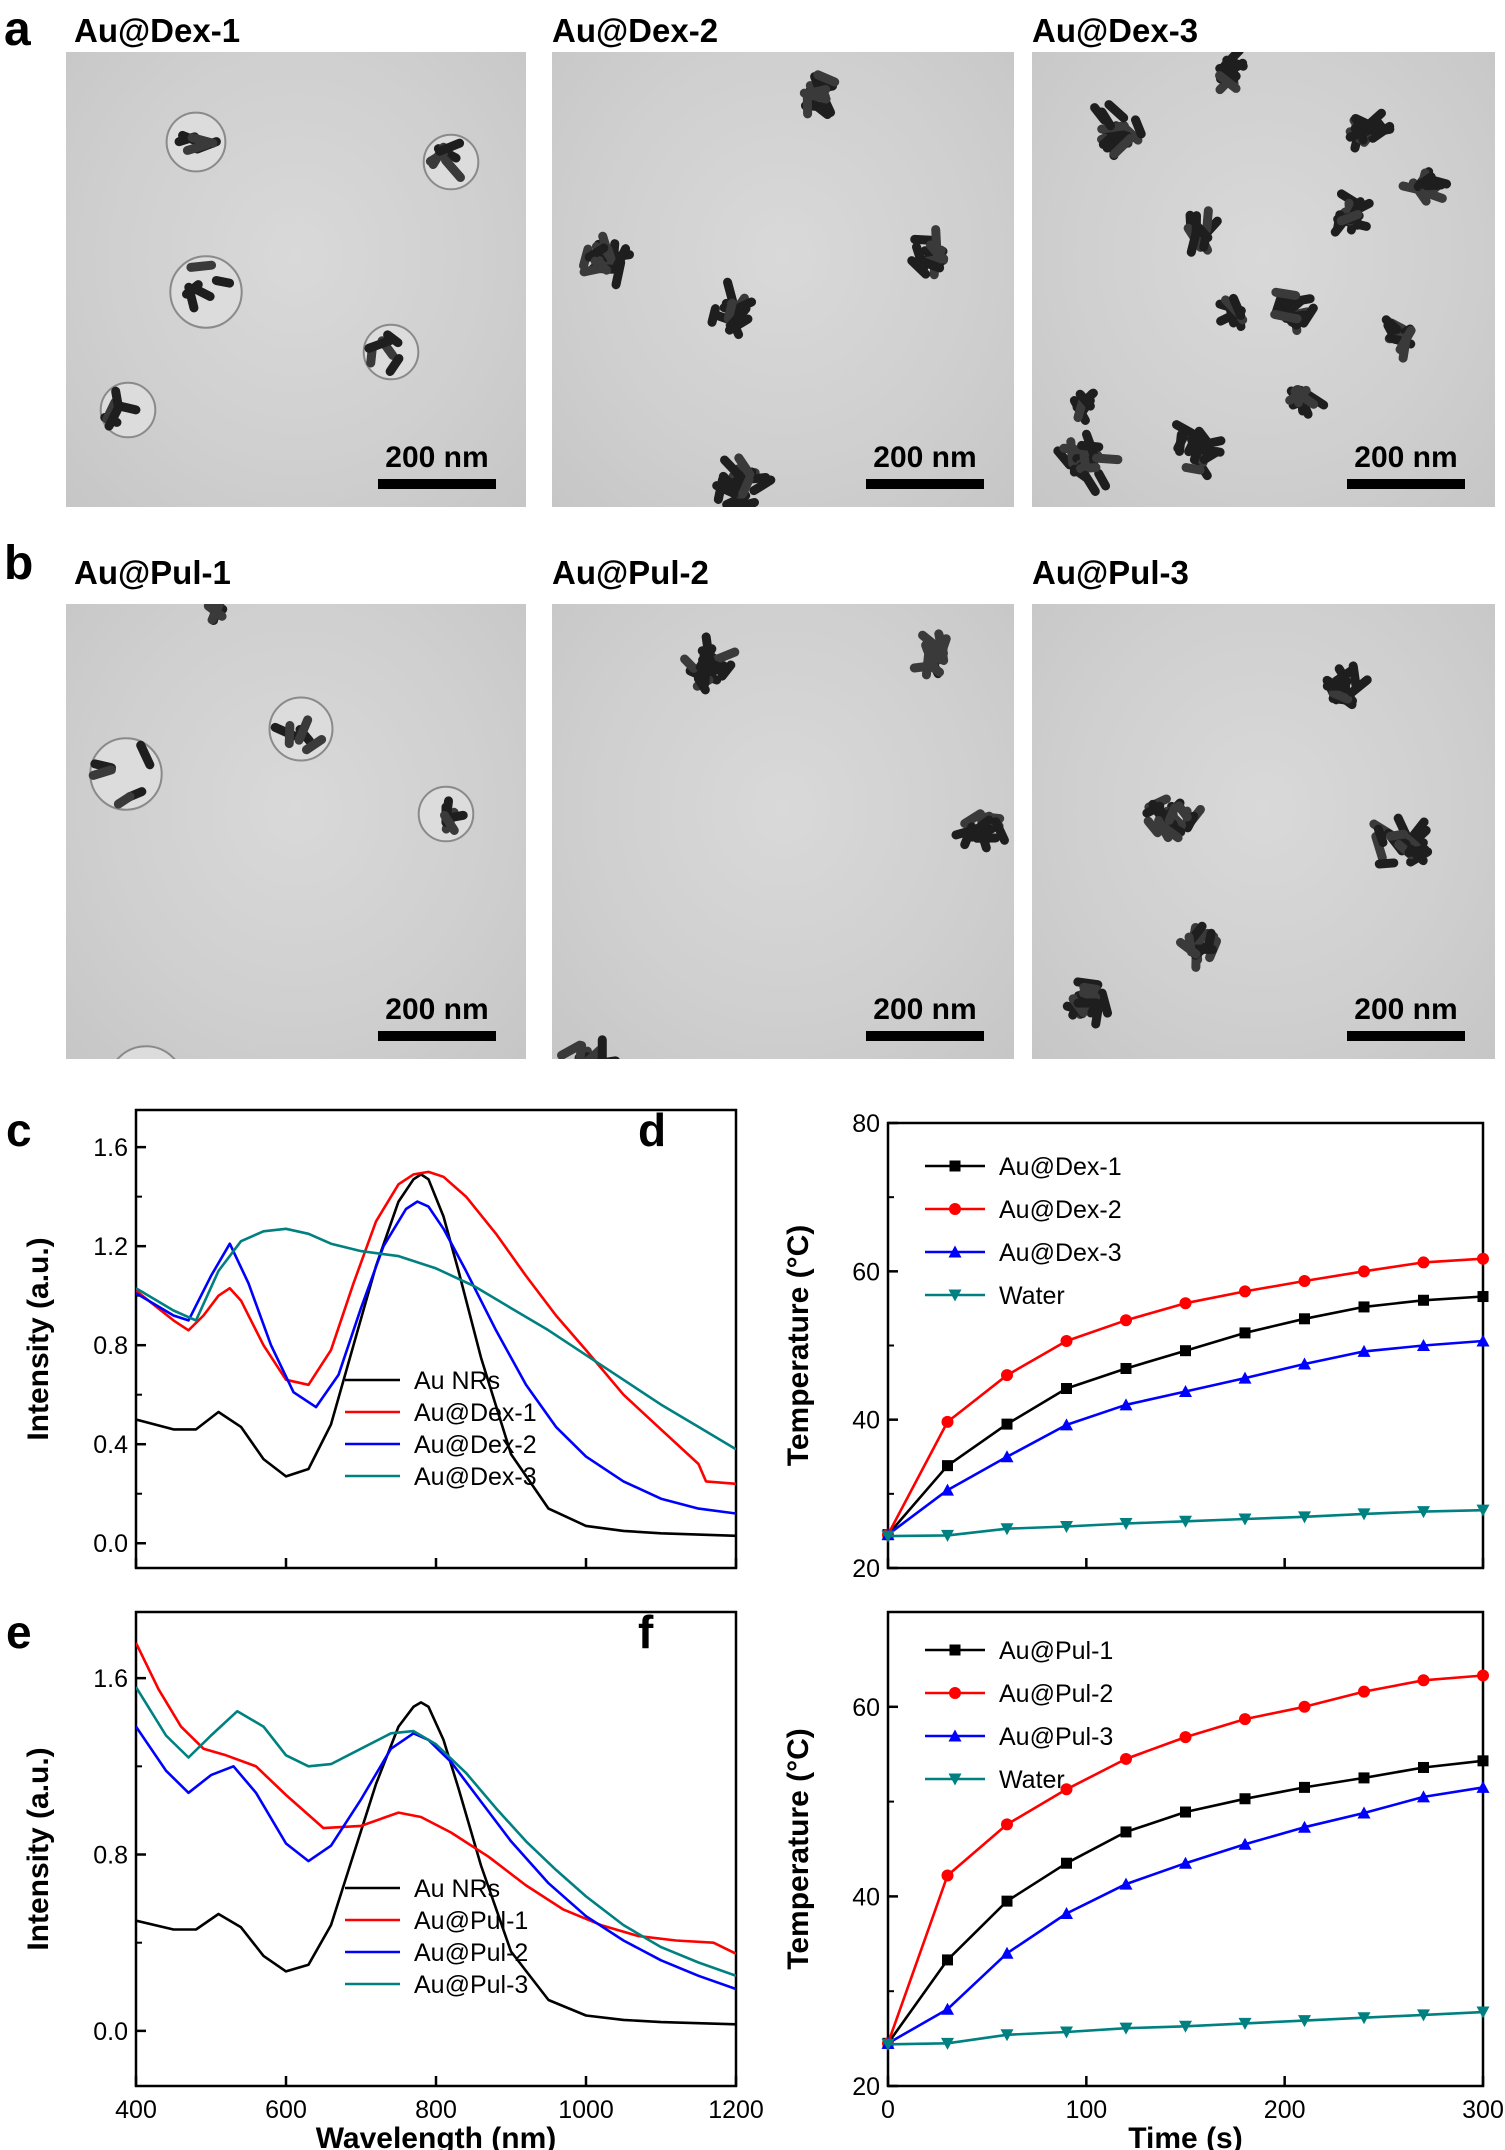  What do you see at coordinates (436, 2110) in the screenshot?
I see `x-tick-label: 800` at bounding box center [436, 2110].